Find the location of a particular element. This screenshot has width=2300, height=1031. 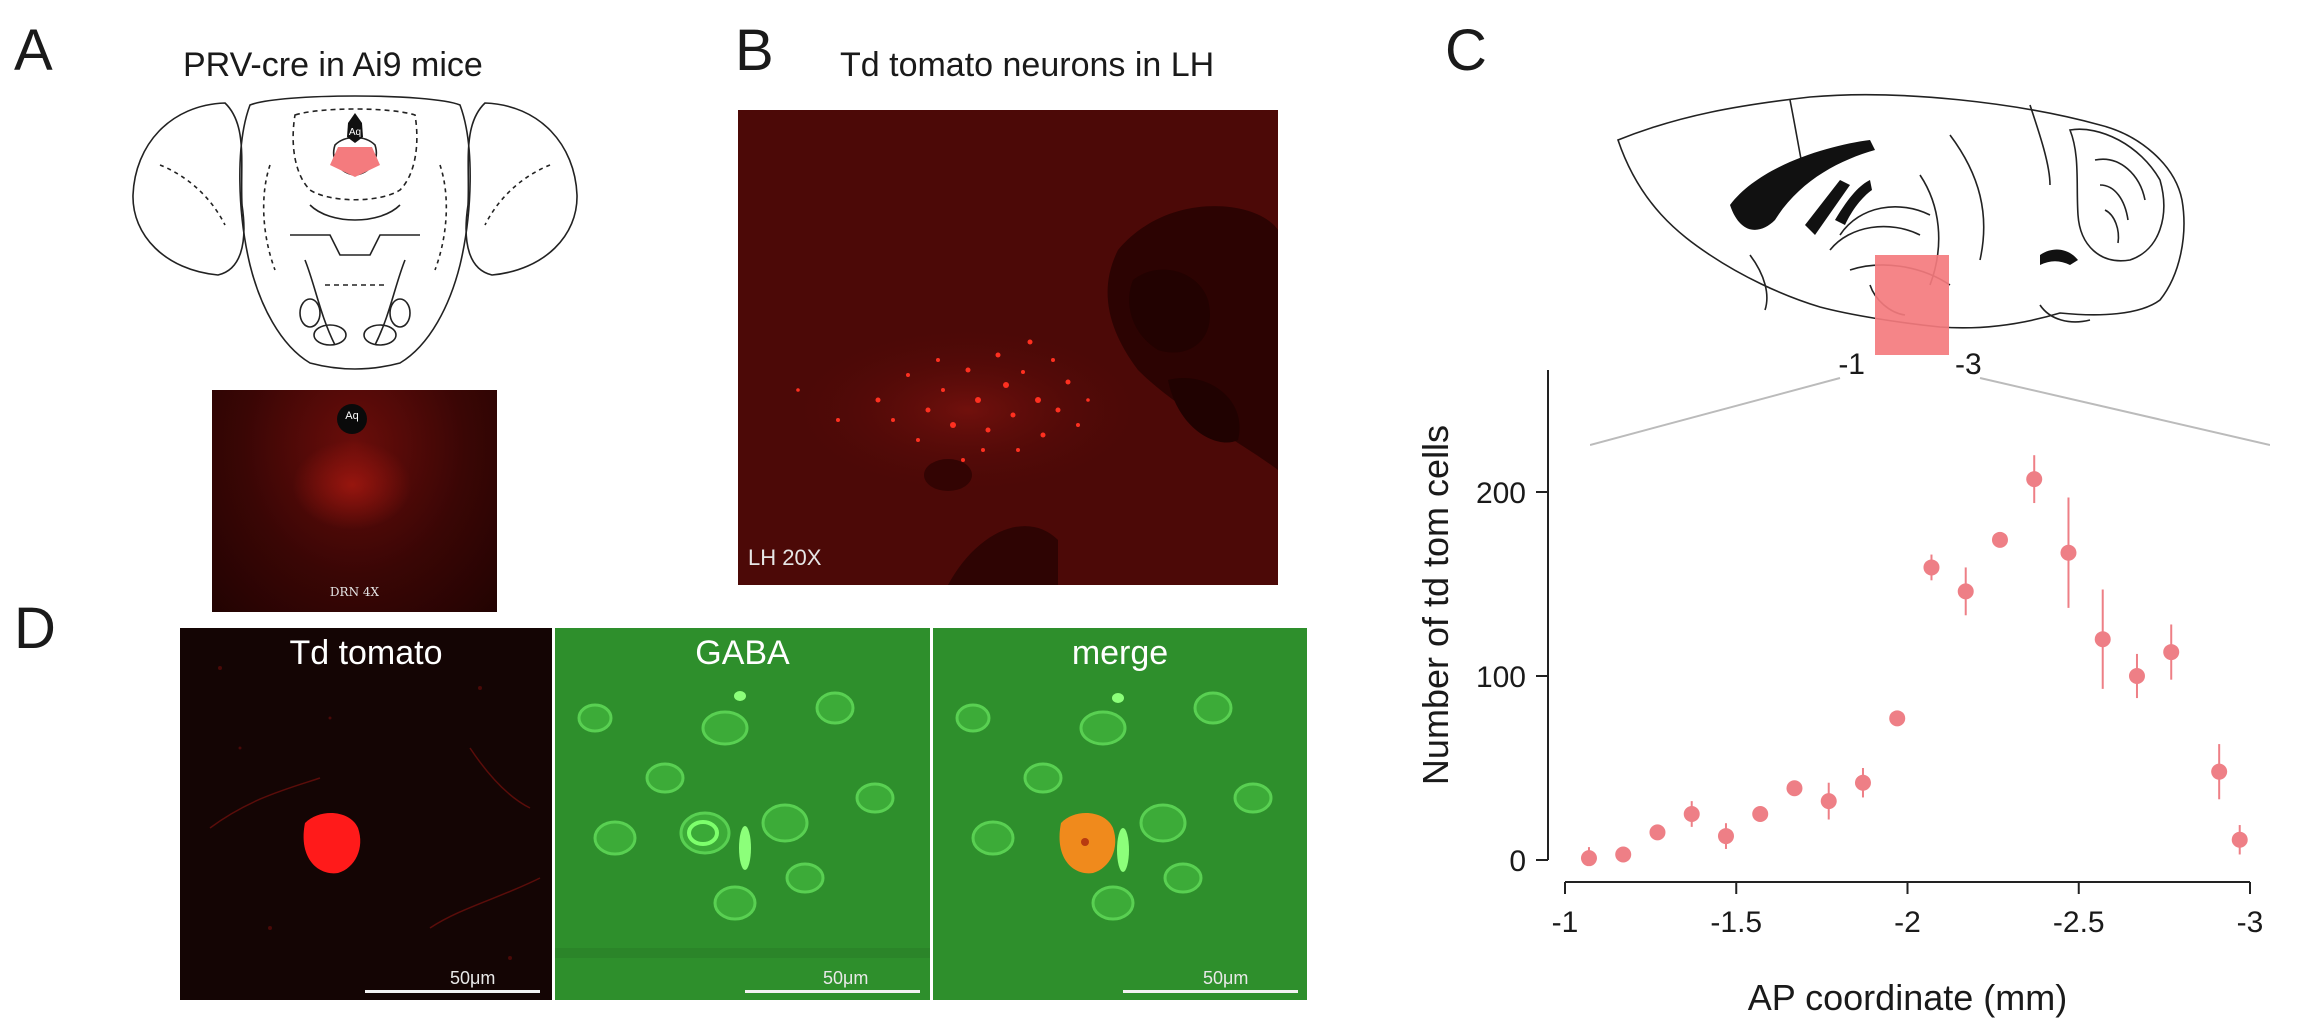

range-left-label: -1 is located at coordinates (1851, 364).